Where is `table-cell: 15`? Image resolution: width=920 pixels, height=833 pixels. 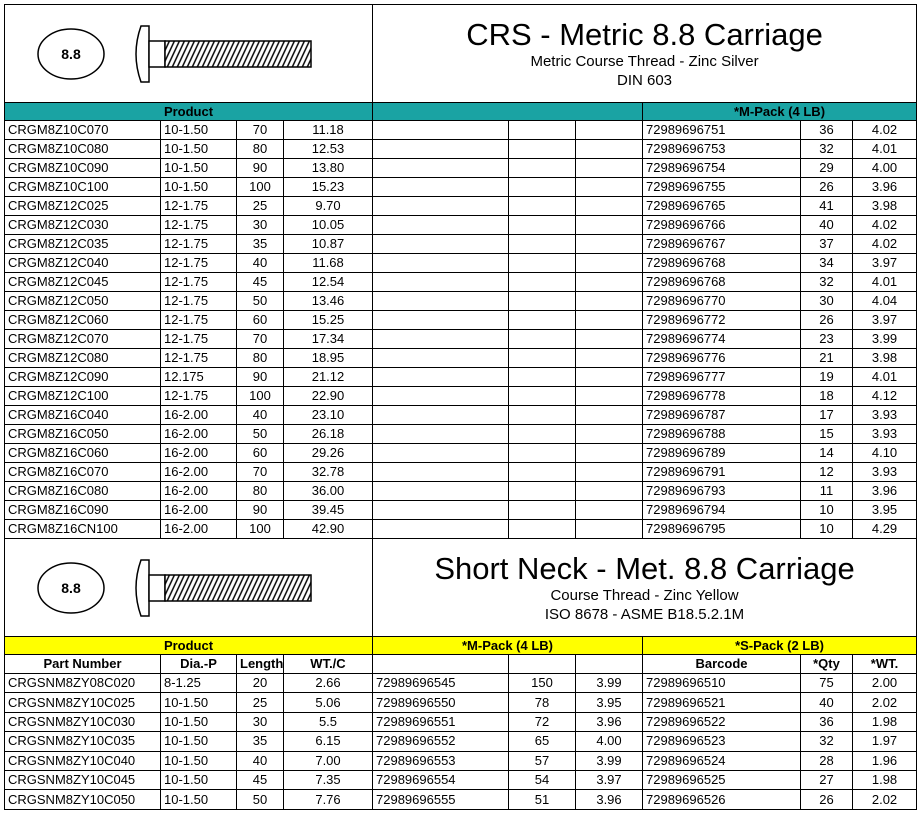 table-cell: 15 is located at coordinates (826, 434).